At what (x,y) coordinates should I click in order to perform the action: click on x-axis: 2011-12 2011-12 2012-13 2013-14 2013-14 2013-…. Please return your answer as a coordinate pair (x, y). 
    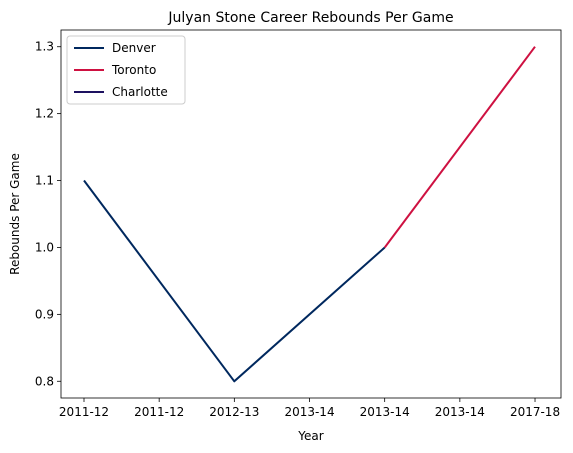
    Looking at the image, I should click on (309, 408).